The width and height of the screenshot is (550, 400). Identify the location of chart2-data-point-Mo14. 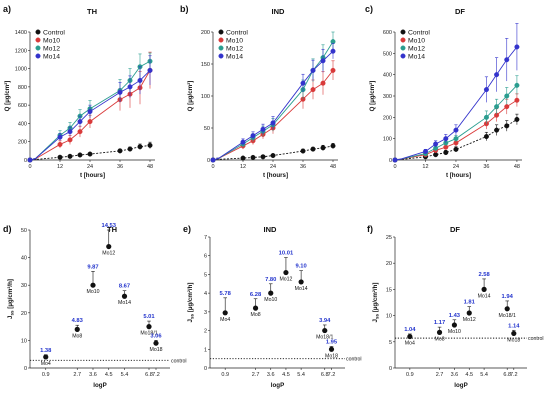
(446, 139).